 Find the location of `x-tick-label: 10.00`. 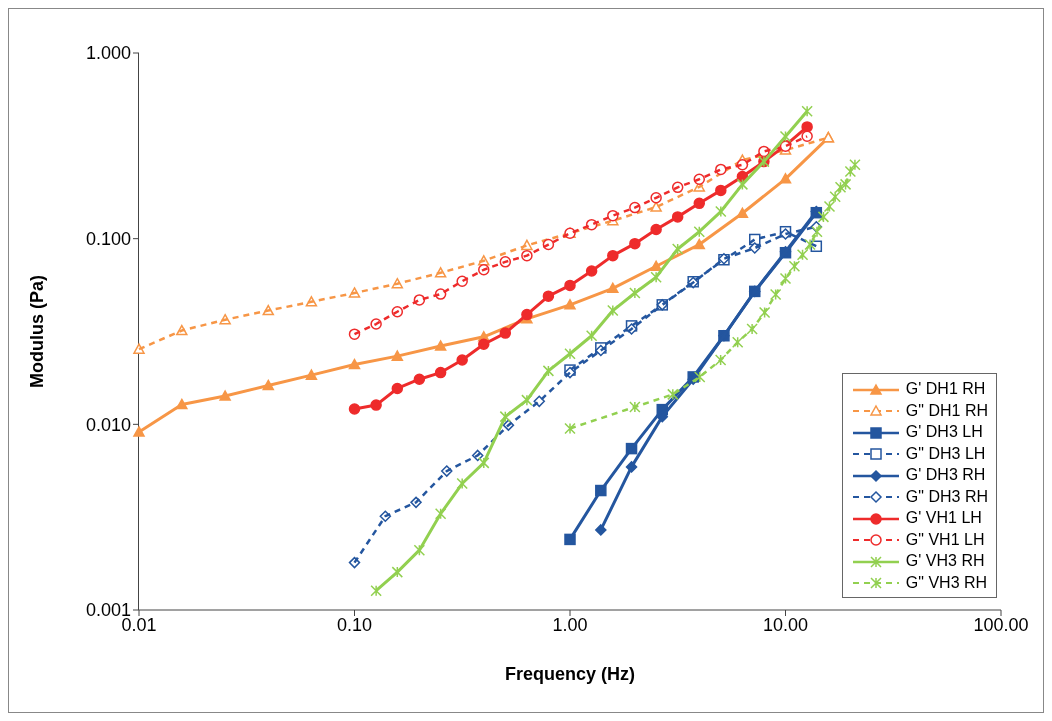

x-tick-label: 10.00 is located at coordinates (785, 624).